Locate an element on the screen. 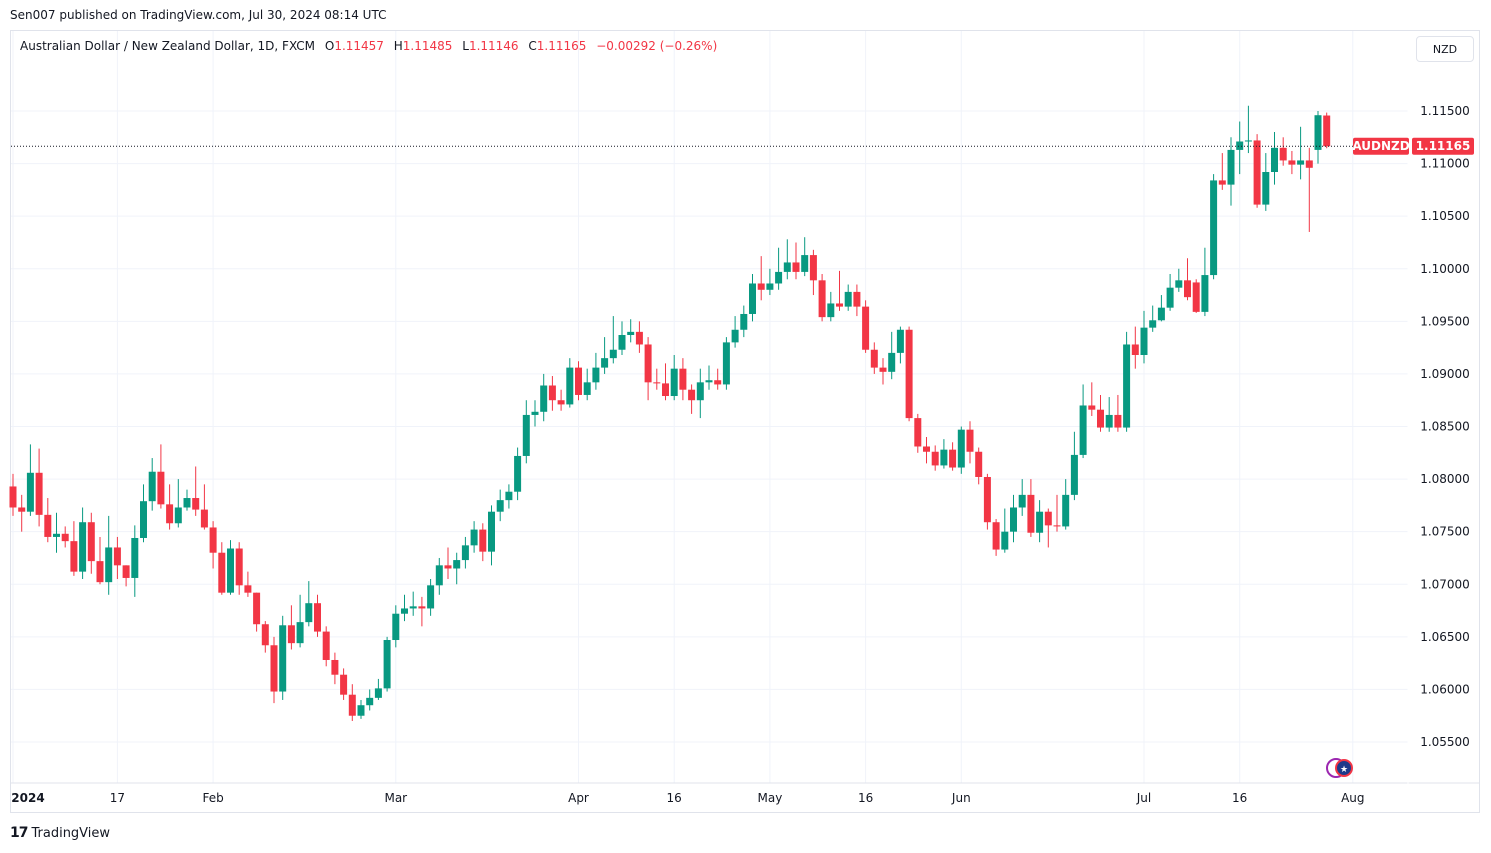 Image resolution: width=1491 pixels, height=853 pixels. low-label: L is located at coordinates (465, 46).